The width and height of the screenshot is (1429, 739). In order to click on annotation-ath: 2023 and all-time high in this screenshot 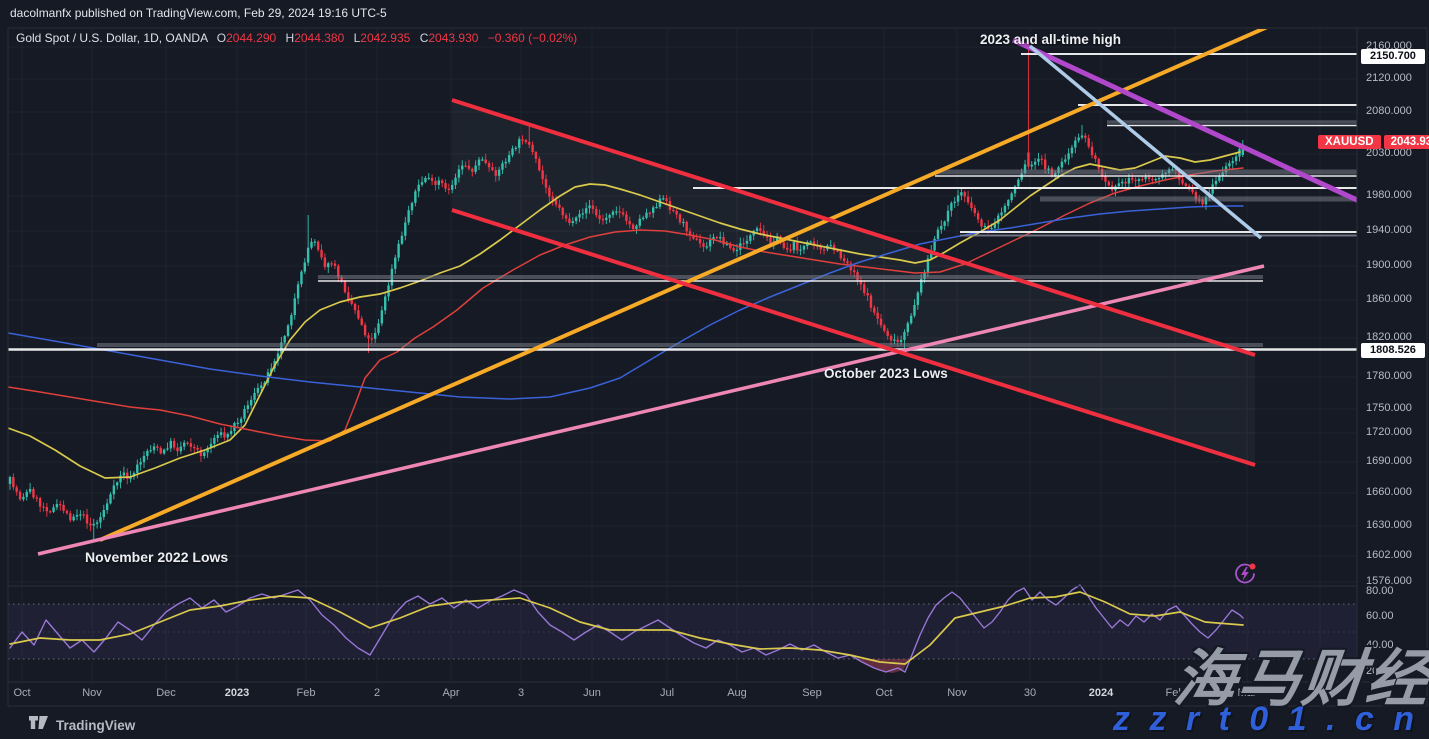, I will do `click(1051, 39)`.